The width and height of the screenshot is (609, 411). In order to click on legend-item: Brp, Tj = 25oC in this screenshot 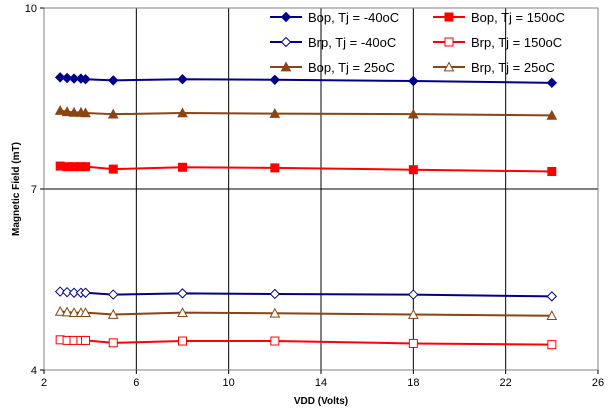, I will do `click(494, 67)`.